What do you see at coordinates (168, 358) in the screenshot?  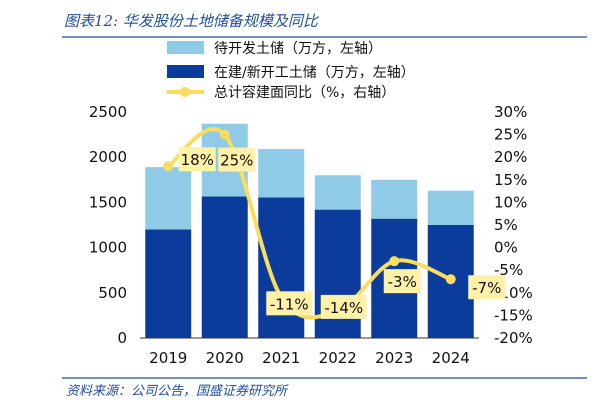 I see `x-axis-tick: 2019` at bounding box center [168, 358].